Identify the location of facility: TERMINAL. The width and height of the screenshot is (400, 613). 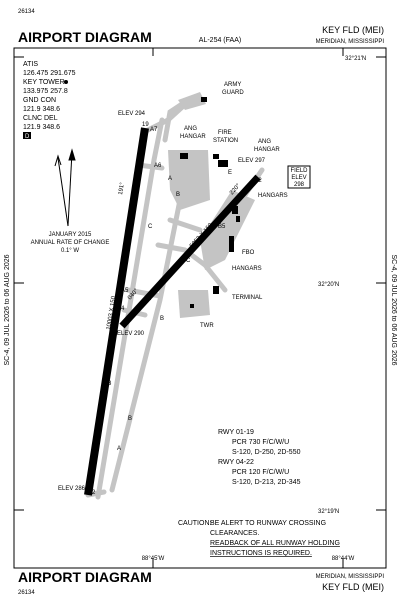
(247, 298).